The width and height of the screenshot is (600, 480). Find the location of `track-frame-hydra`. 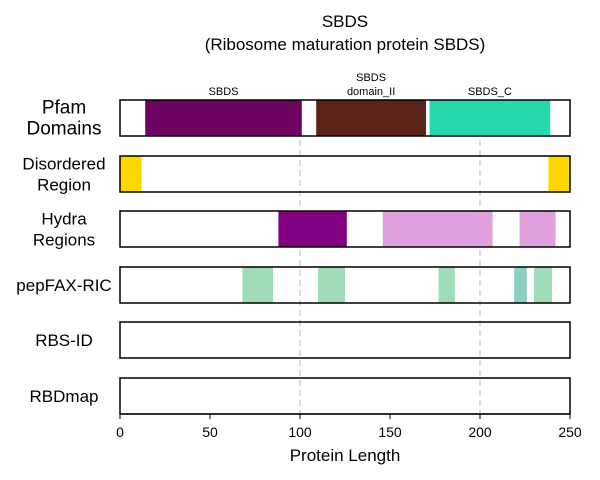

track-frame-hydra is located at coordinates (345, 229).